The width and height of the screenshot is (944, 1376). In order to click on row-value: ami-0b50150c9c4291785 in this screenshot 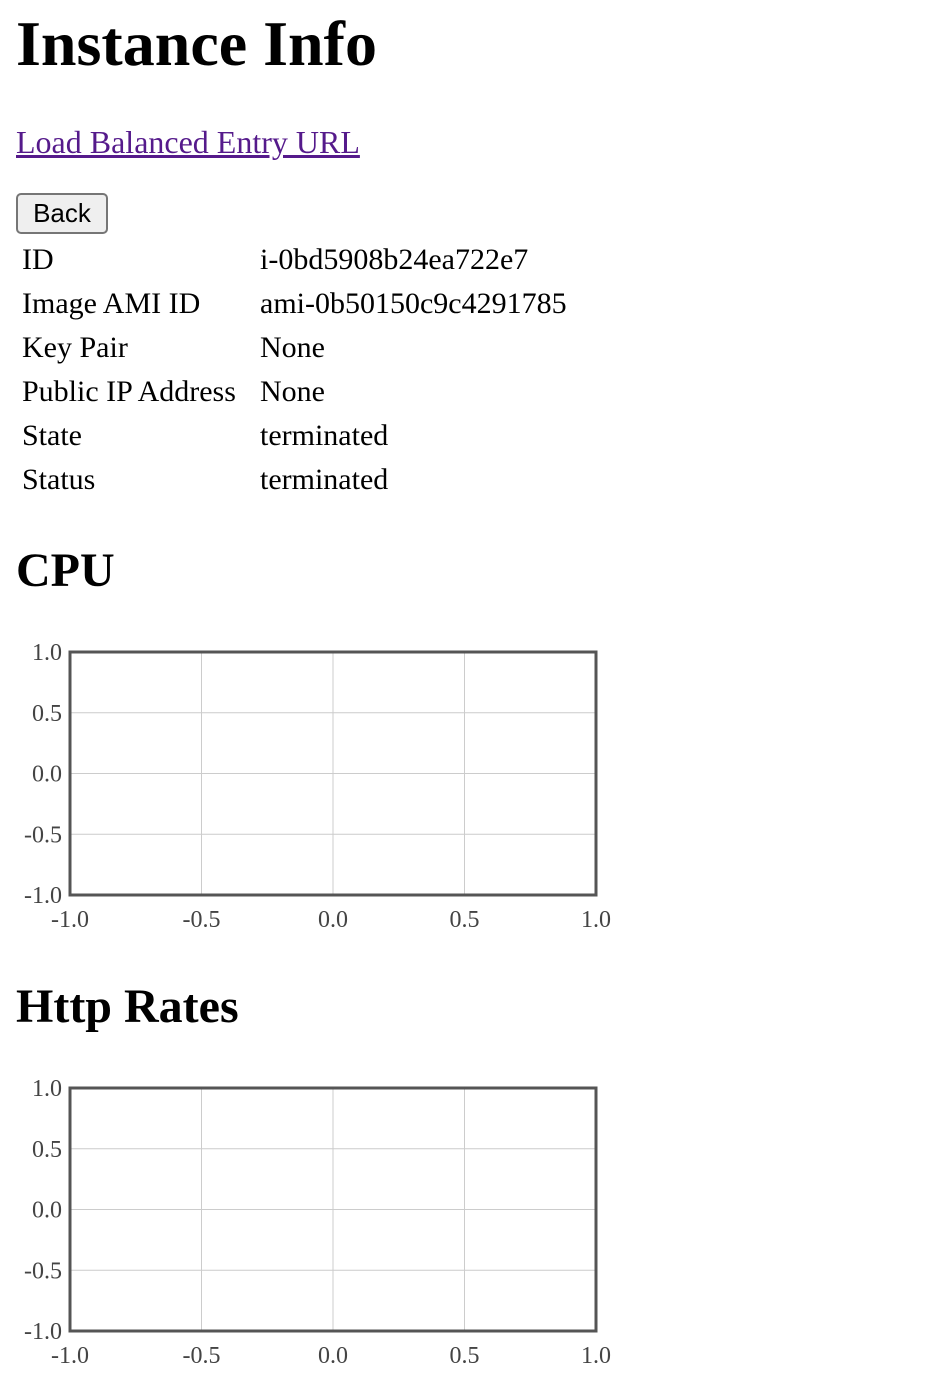, I will do `click(413, 303)`.